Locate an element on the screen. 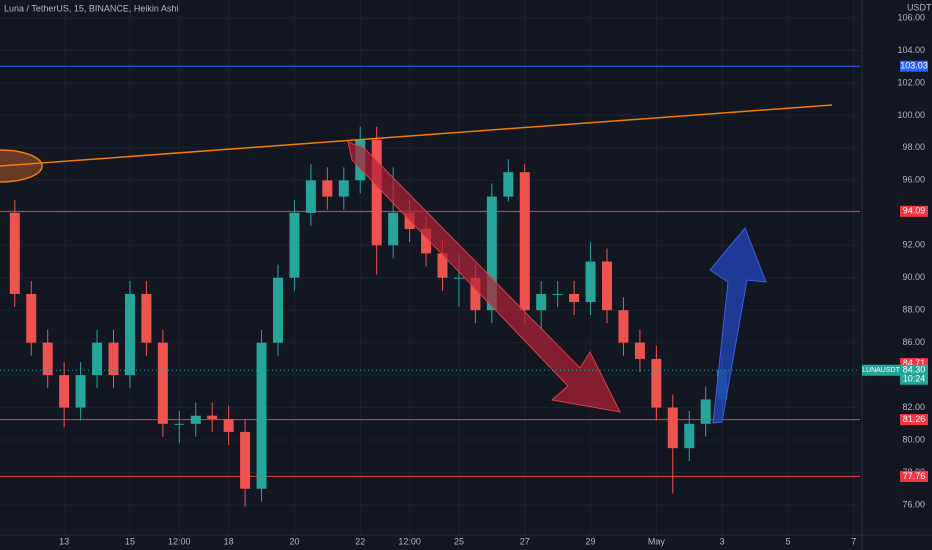 This screenshot has height=550, width=932. y-tick-label: 88.00 is located at coordinates (913, 310).